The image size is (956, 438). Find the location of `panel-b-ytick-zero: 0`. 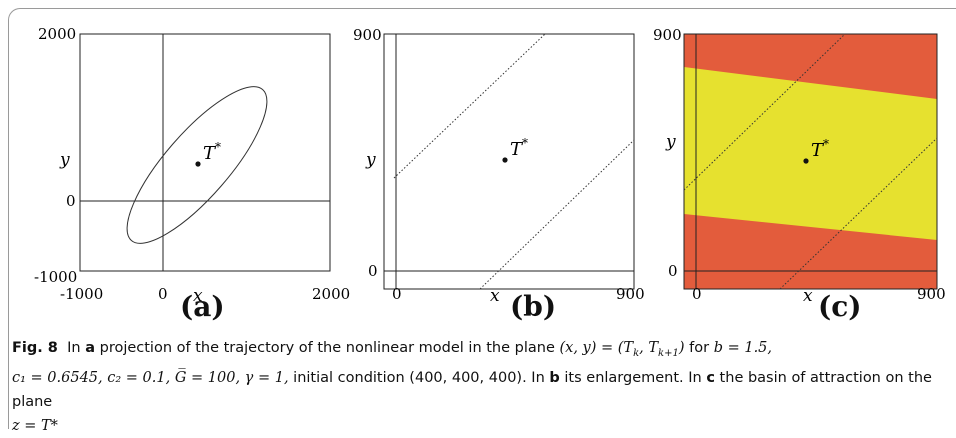

panel-b-ytick-zero: 0 is located at coordinates (373, 271).